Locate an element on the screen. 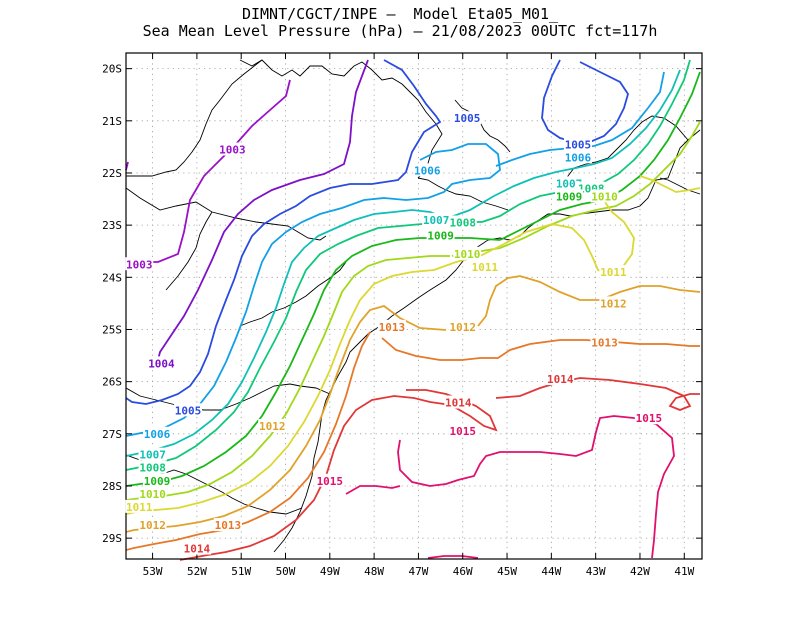 The image size is (800, 618). contour-label: 1003 is located at coordinates (232, 150).